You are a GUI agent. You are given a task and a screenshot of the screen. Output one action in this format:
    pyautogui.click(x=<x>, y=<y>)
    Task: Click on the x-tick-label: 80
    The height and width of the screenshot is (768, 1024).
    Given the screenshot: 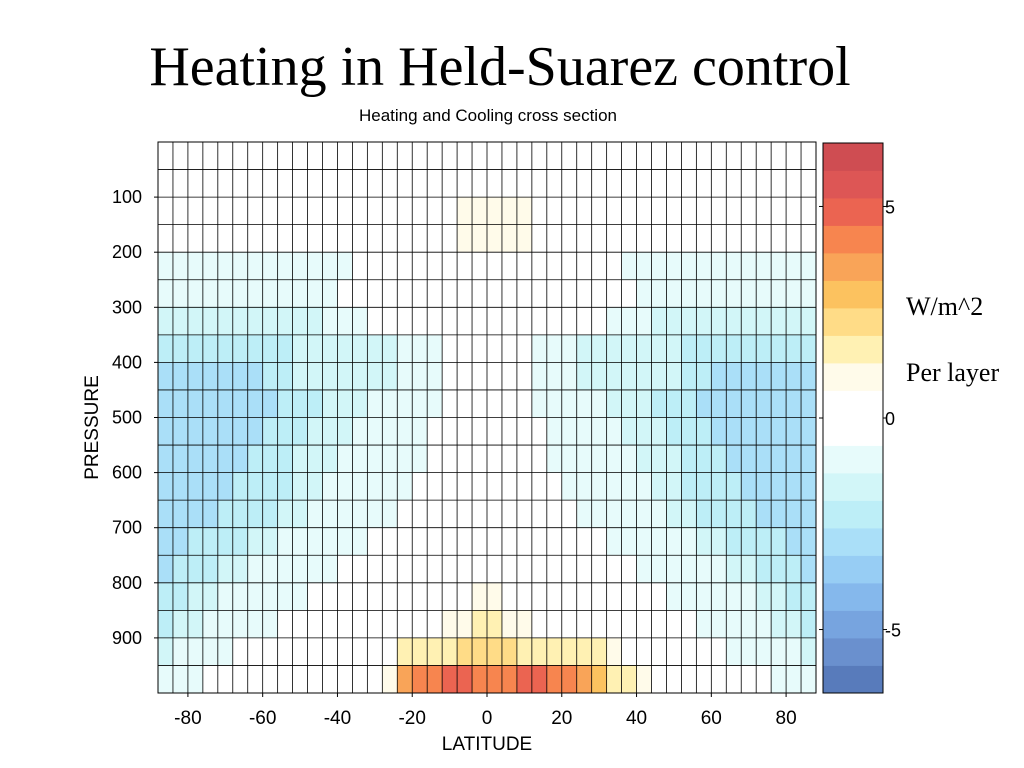 What is the action you would take?
    pyautogui.click(x=786, y=718)
    